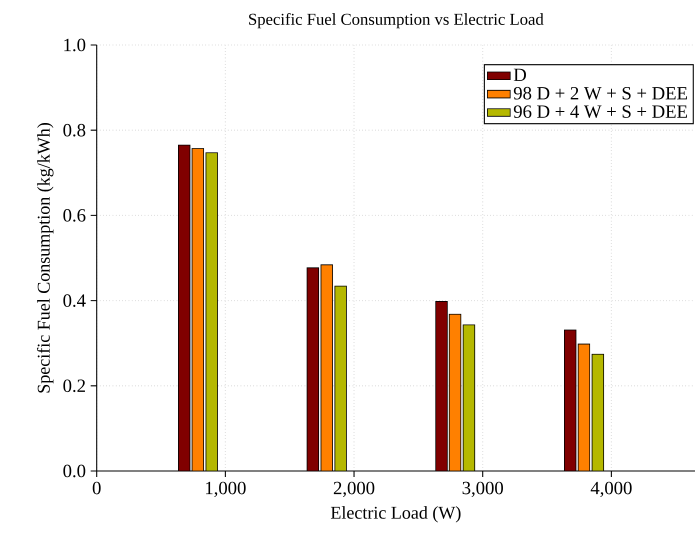 This screenshot has width=695, height=547. I want to click on legend-label: 98 D + 2 W + S + DEE, so click(601, 93).